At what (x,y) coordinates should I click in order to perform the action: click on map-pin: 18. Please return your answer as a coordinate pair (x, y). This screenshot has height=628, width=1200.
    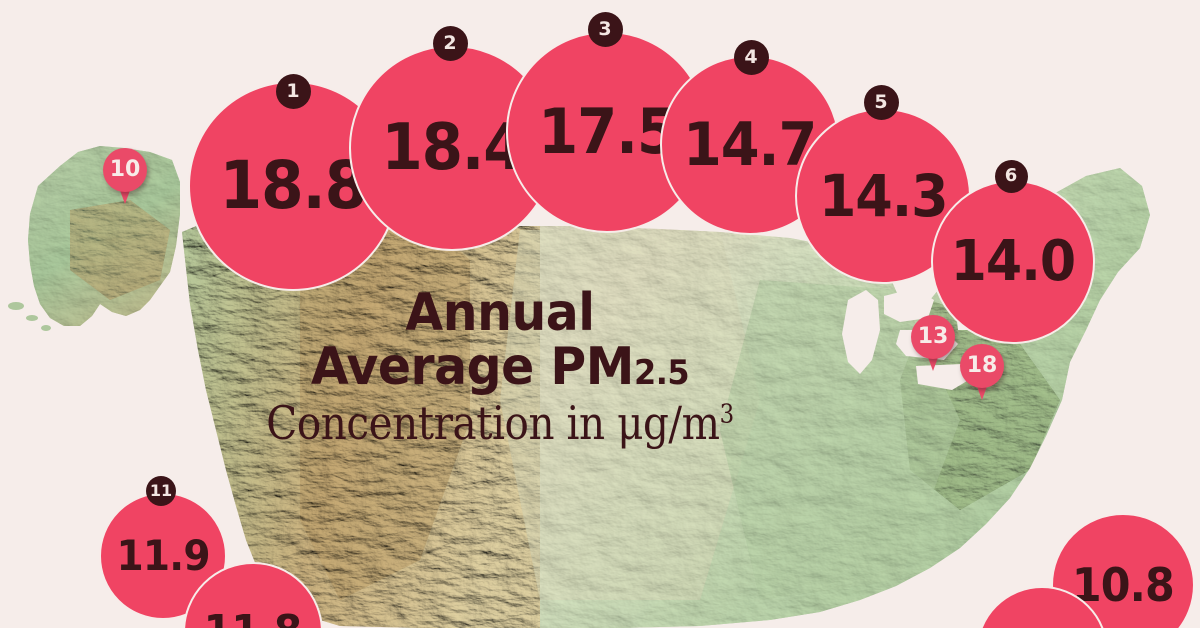
    Looking at the image, I should click on (982, 373).